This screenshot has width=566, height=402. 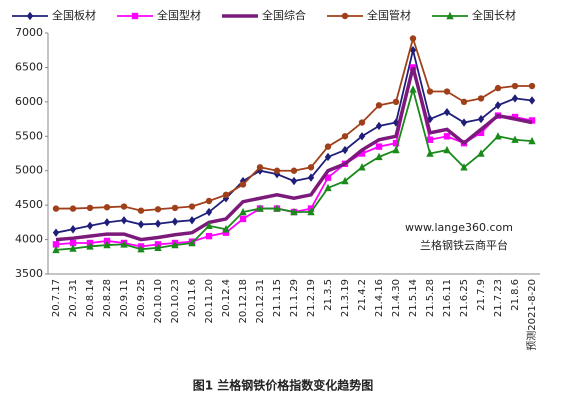 I want to click on x-tick-label: 21.6.25, so click(x=464, y=298).